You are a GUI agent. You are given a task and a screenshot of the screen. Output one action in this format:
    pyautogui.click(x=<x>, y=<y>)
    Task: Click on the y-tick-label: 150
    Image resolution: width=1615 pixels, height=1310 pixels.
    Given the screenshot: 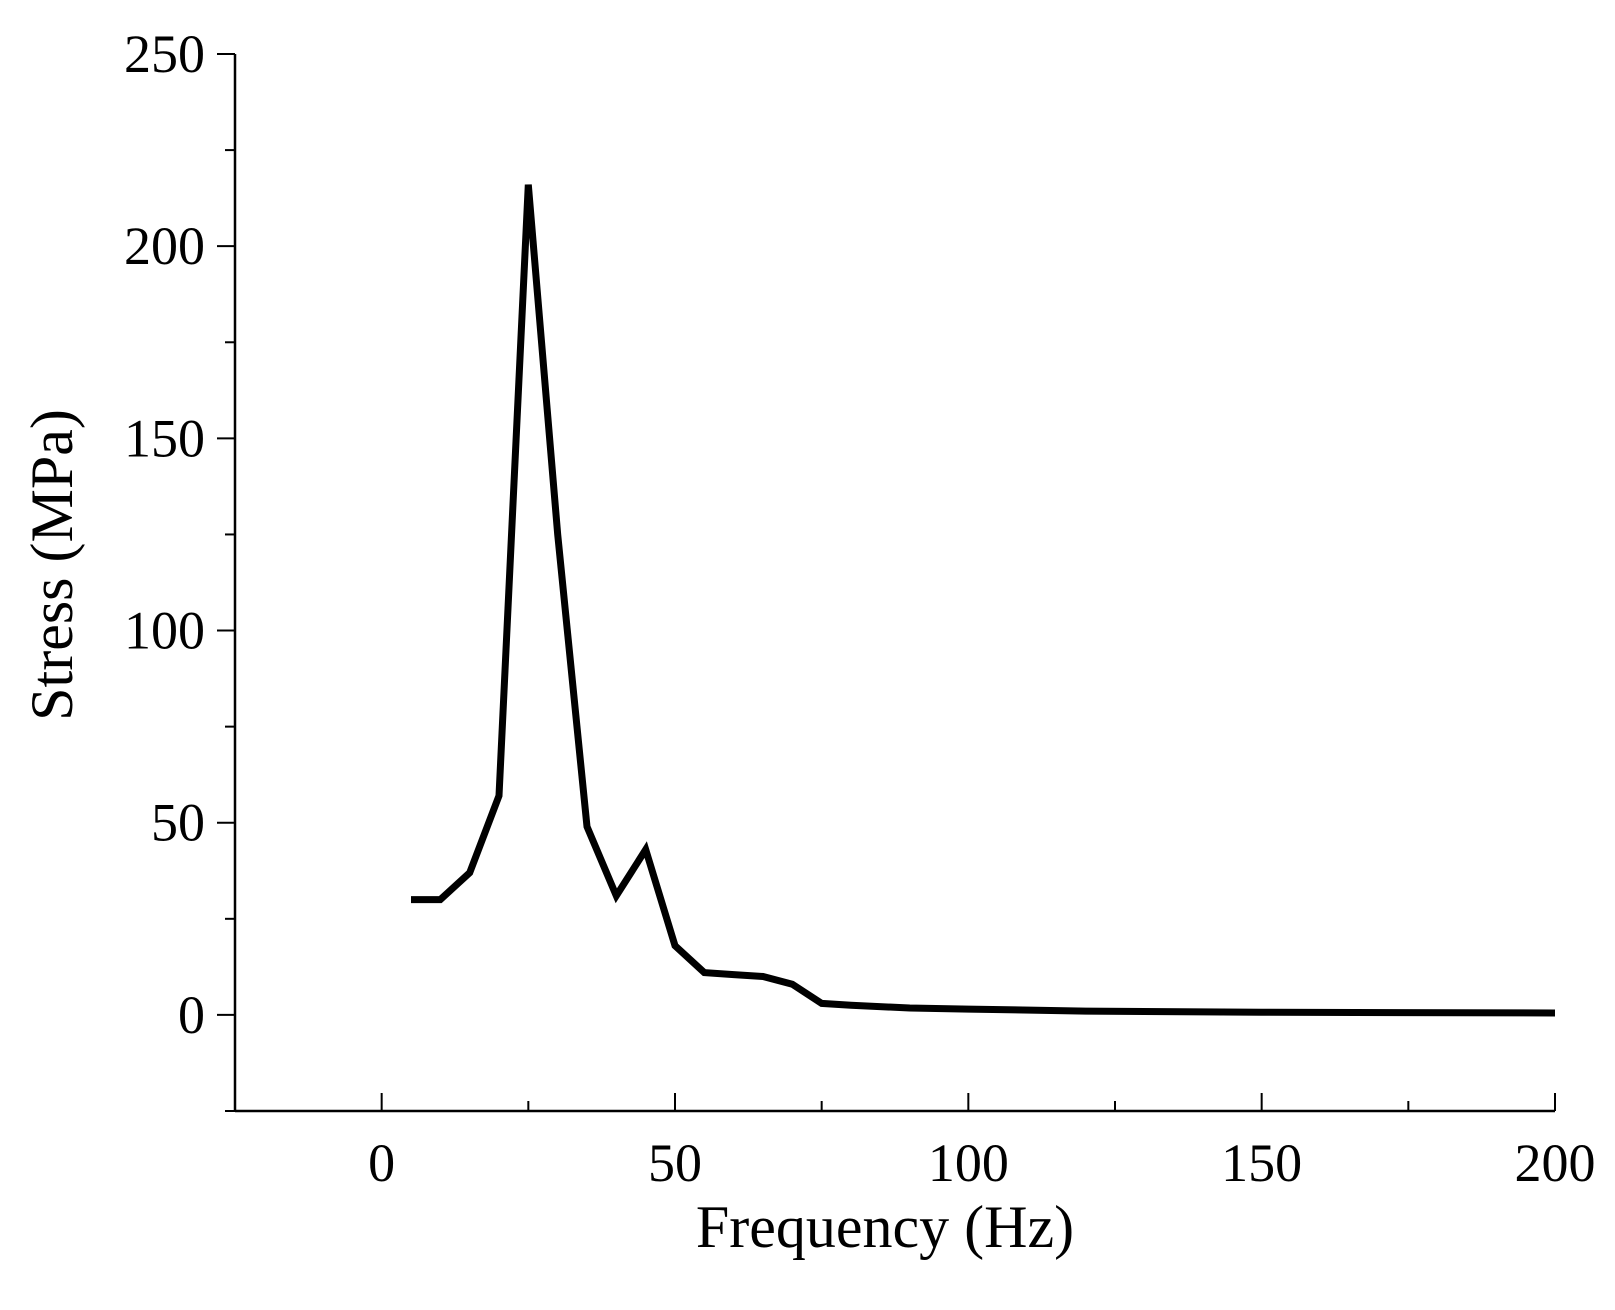 What is the action you would take?
    pyautogui.click(x=164, y=438)
    